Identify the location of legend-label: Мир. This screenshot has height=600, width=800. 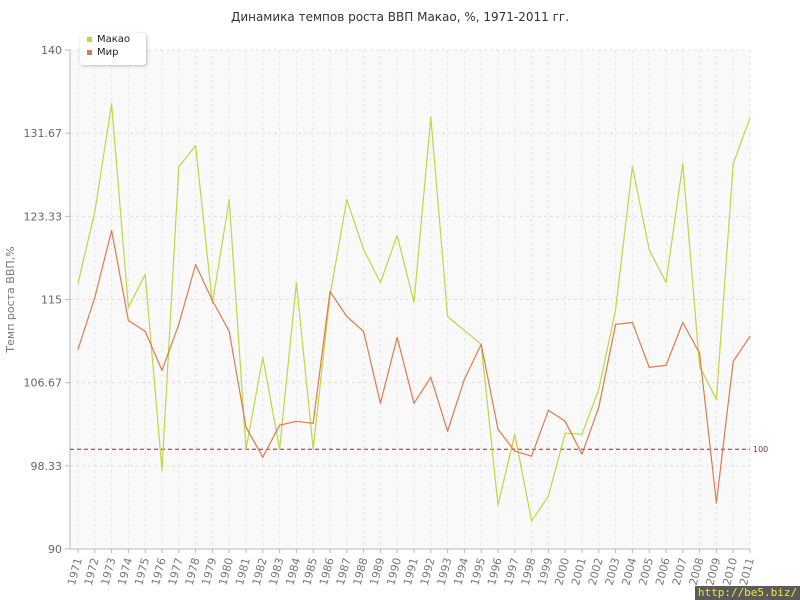
(108, 52).